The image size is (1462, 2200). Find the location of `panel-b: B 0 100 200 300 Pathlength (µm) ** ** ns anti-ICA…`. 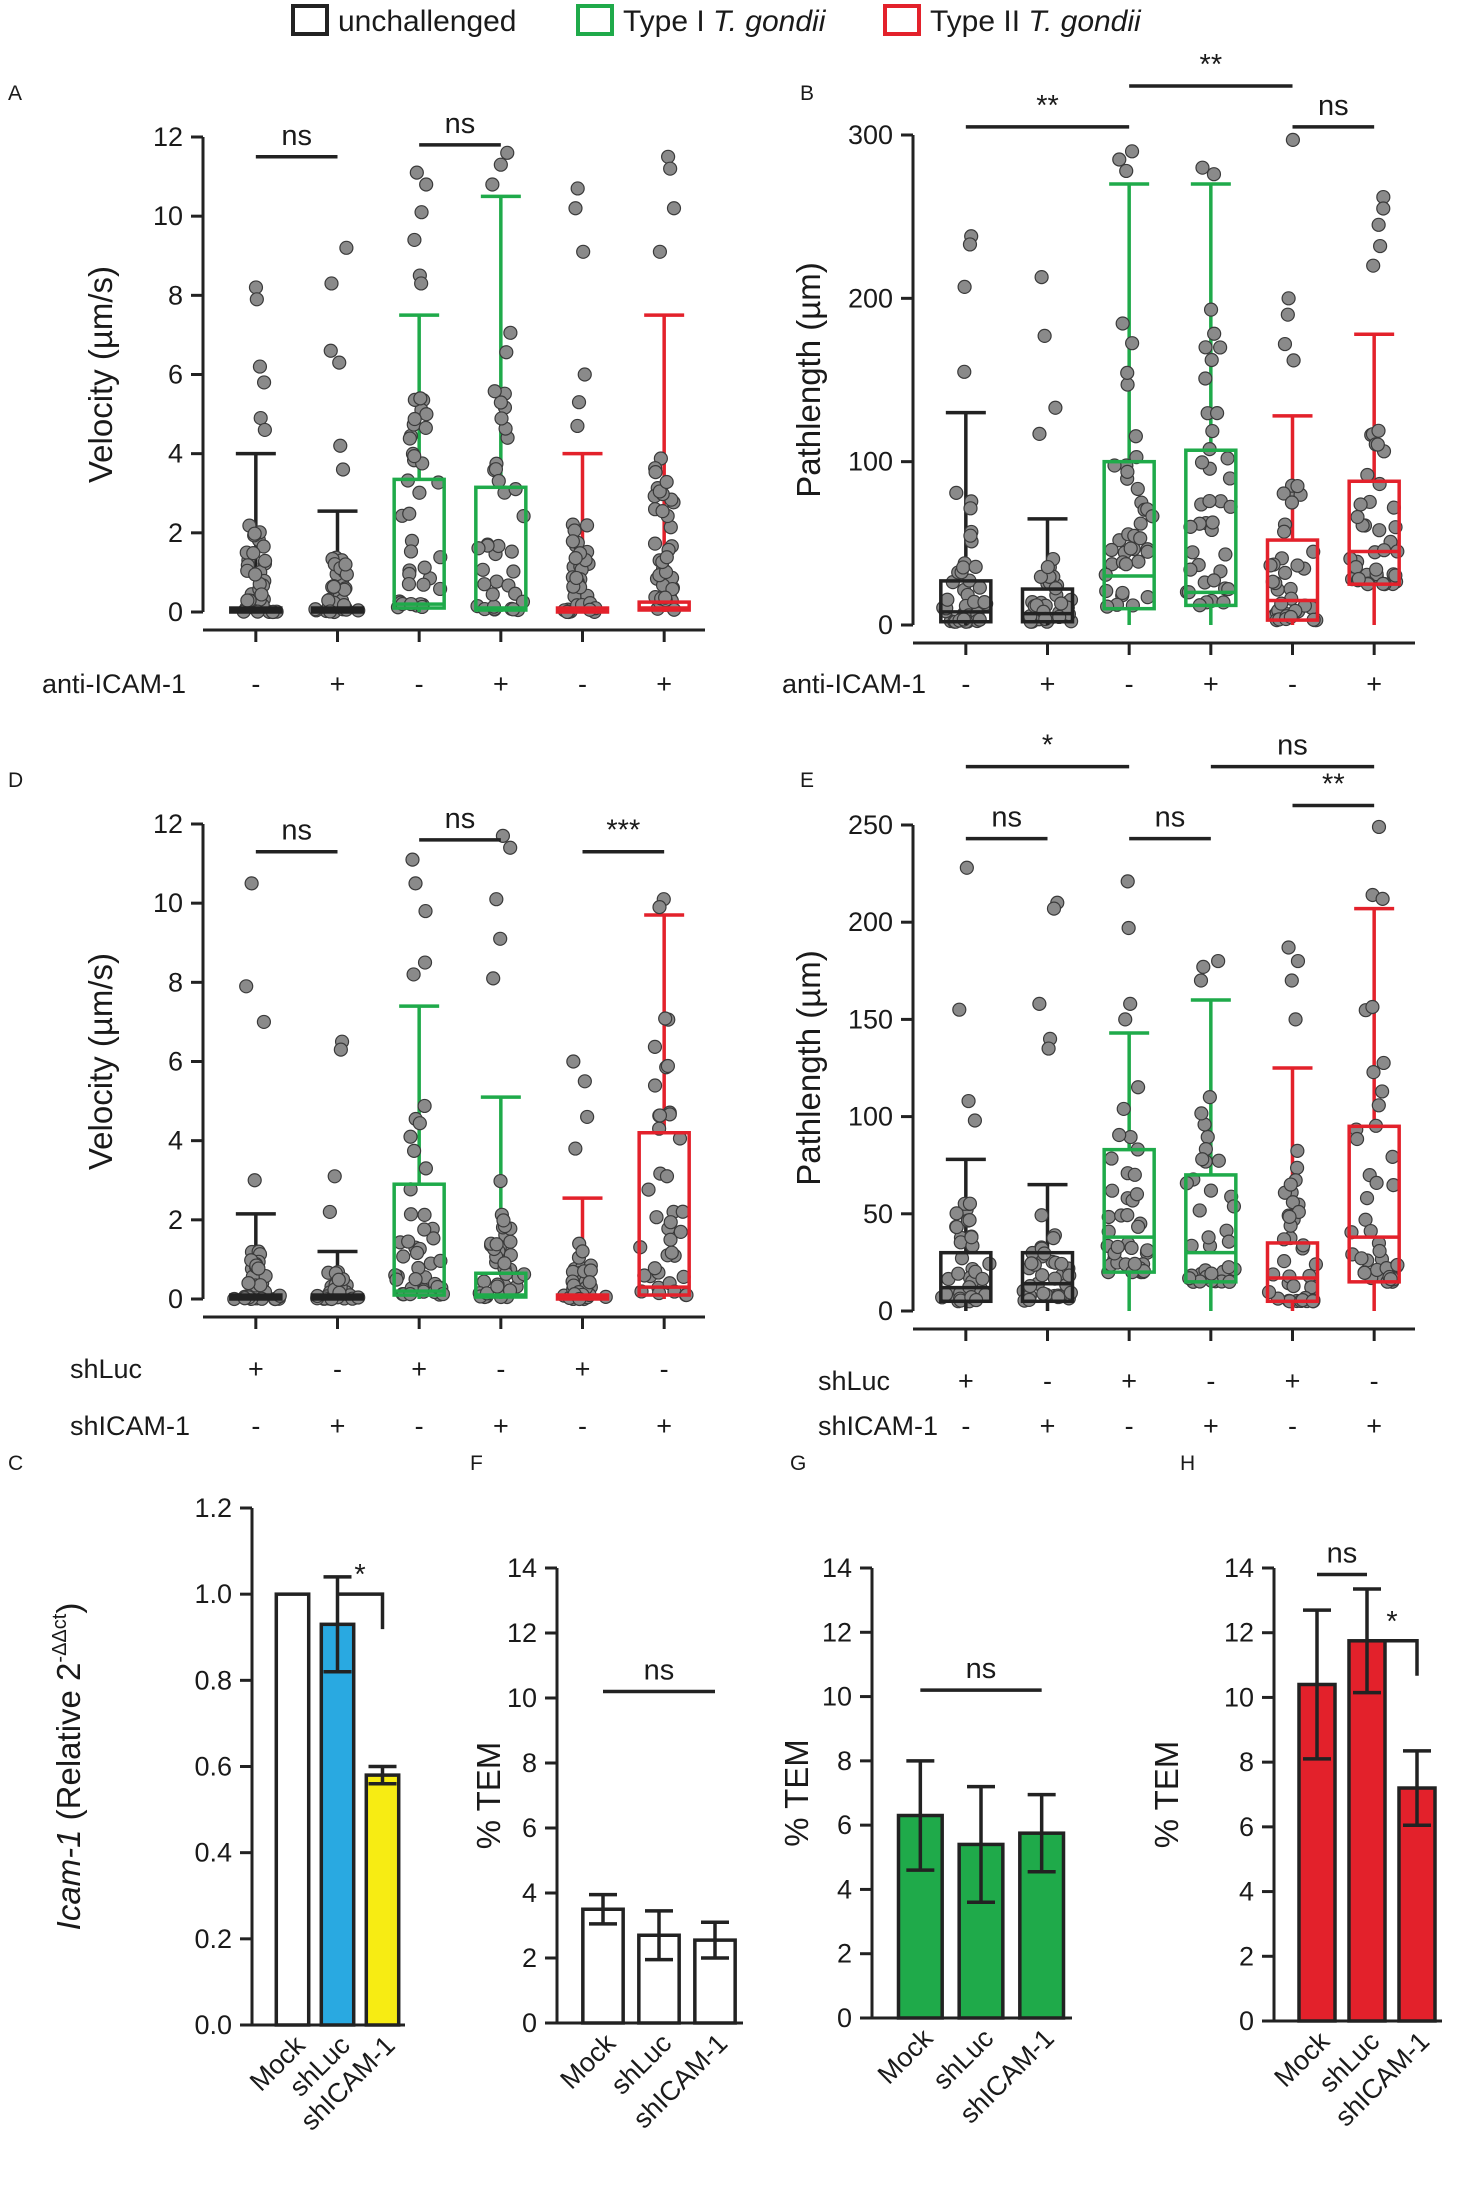

panel-b: B 0 100 200 300 Pathlength (µm) ** ** ns anti-ICA… is located at coordinates (1098, 374).